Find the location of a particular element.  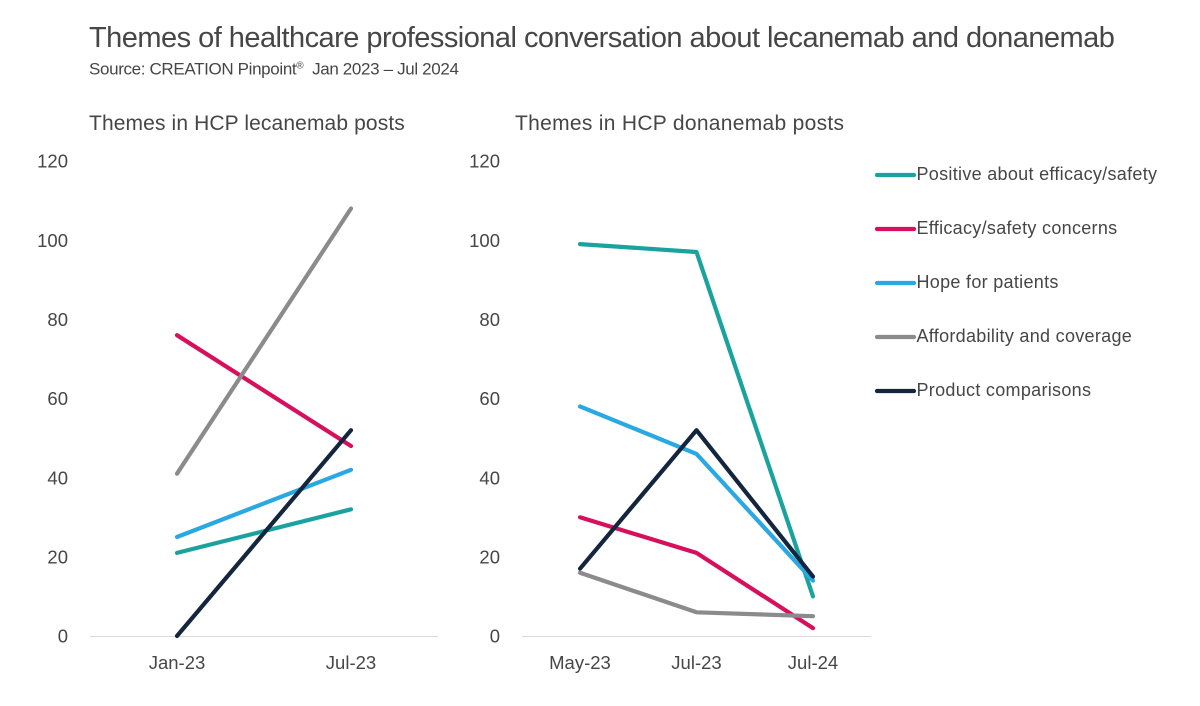

svg-text: Themes in HCP lecanemab posts is located at coordinates (247, 123).